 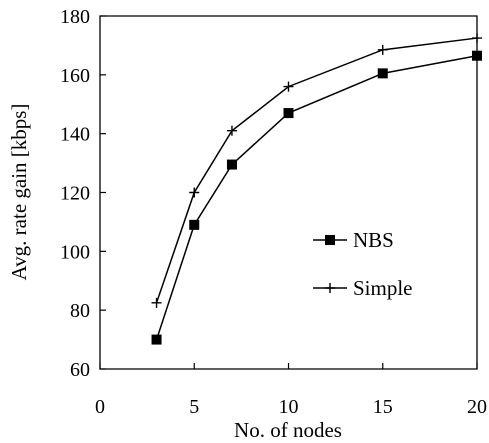 What do you see at coordinates (194, 407) in the screenshot?
I see `x-tick-label: 5` at bounding box center [194, 407].